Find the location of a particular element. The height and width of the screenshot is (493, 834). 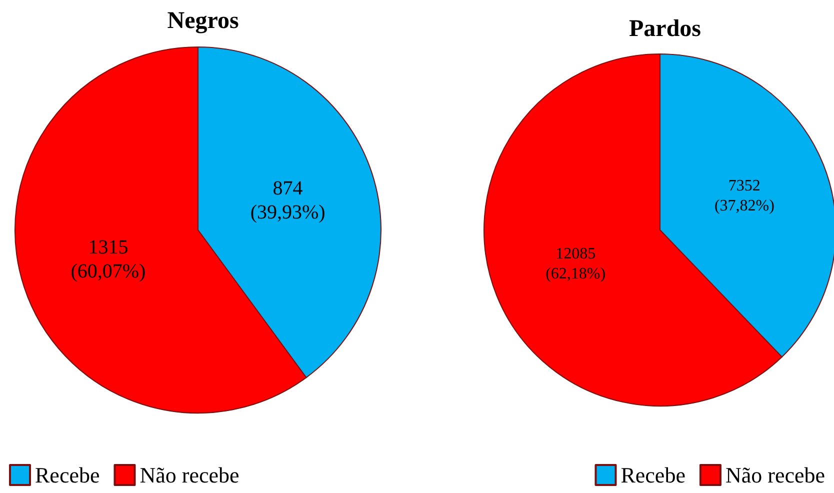

chart-title: Pardos is located at coordinates (665, 29).